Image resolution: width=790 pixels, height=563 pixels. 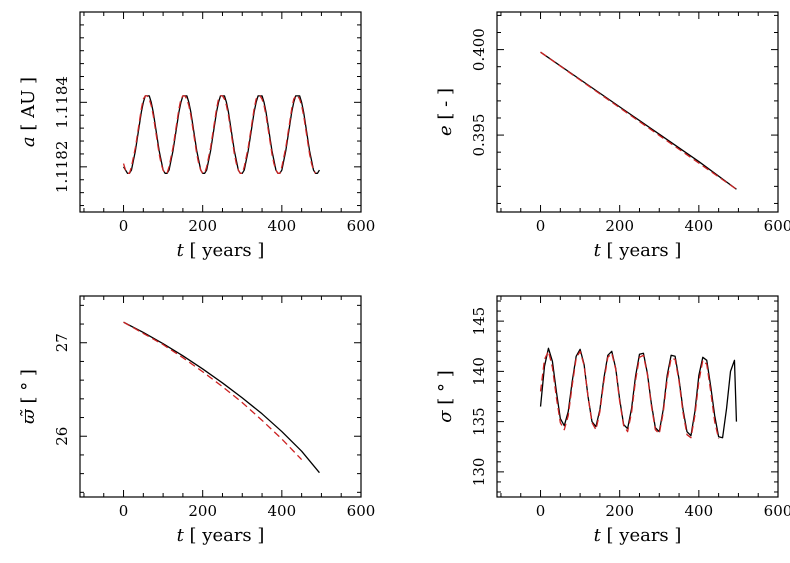 What do you see at coordinates (479, 472) in the screenshot?
I see `y-tick-label: 130` at bounding box center [479, 472].